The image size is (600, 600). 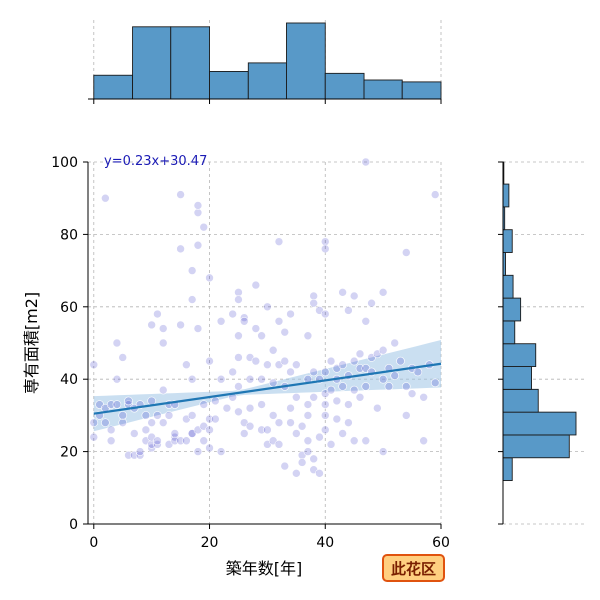 I want to click on district-badge-label: 此花区, so click(x=413, y=569).